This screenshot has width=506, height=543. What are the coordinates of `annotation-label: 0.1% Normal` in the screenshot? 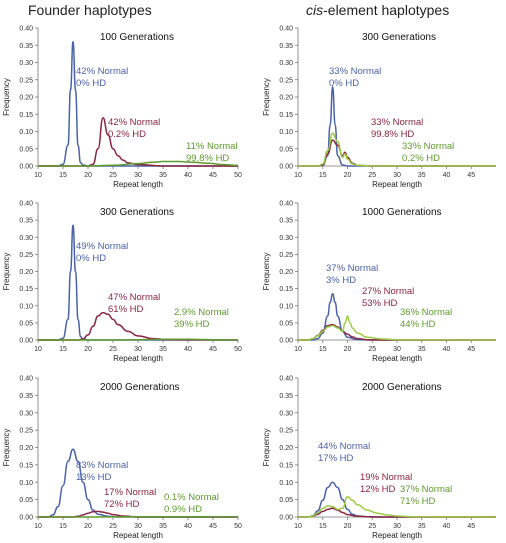 It's located at (191, 497).